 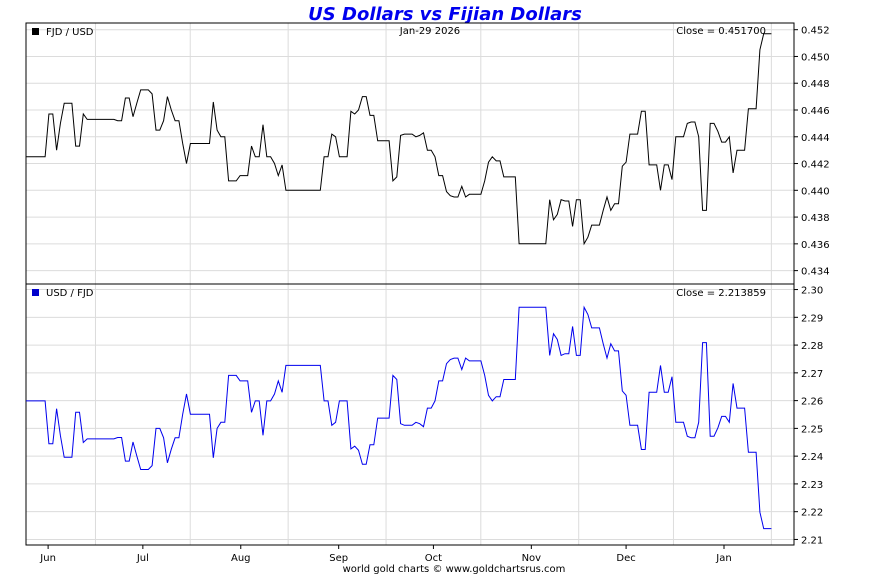 I want to click on usd-fjd-y-axis: 2.21 2.22 2.23 2.24 2.25 2.26 2.27 2.28 2.29 2.30, so click(x=808, y=416).